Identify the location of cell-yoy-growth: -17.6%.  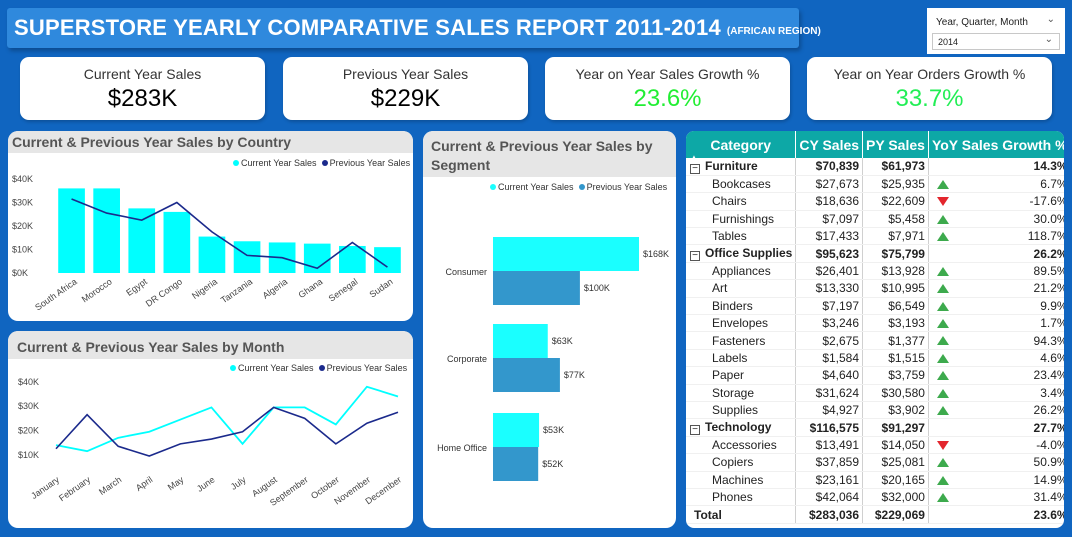
(996, 201).